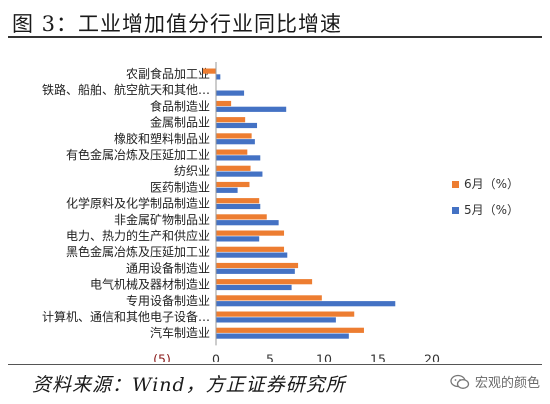 Image resolution: width=550 pixels, height=404 pixels. Describe the element at coordinates (324, 356) in the screenshot. I see `x-tick-label: 10` at that location.